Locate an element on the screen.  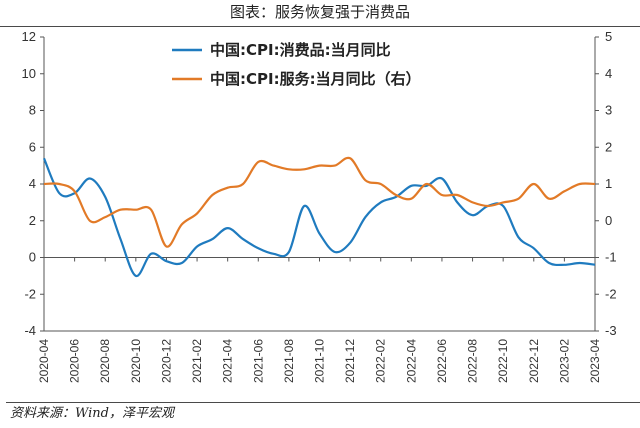
left-tick-label: 10 is located at coordinates (29, 73).